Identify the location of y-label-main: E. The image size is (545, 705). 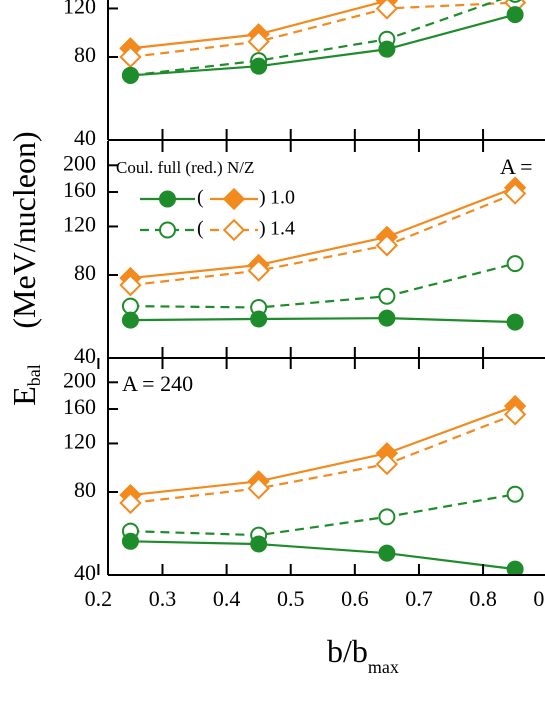
(24, 396).